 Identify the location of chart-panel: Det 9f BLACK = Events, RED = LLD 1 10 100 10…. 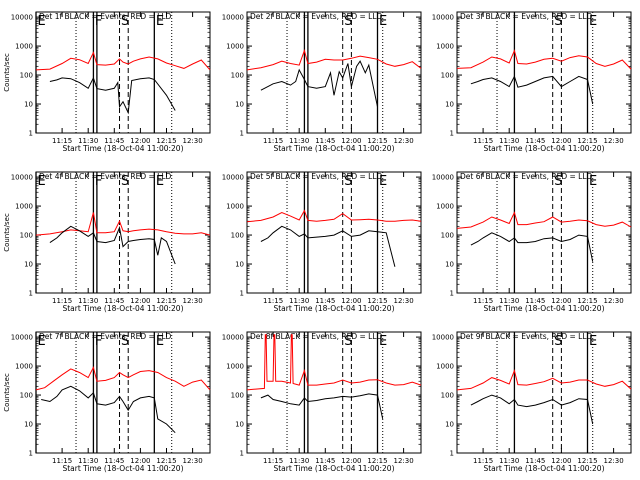
(532, 402).